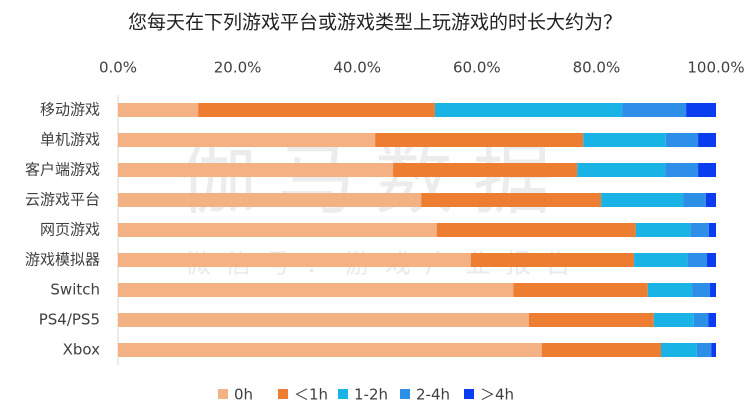 Image resolution: width=750 pixels, height=420 pixels. I want to click on y-tick-label: 单机游戏, so click(70, 140).